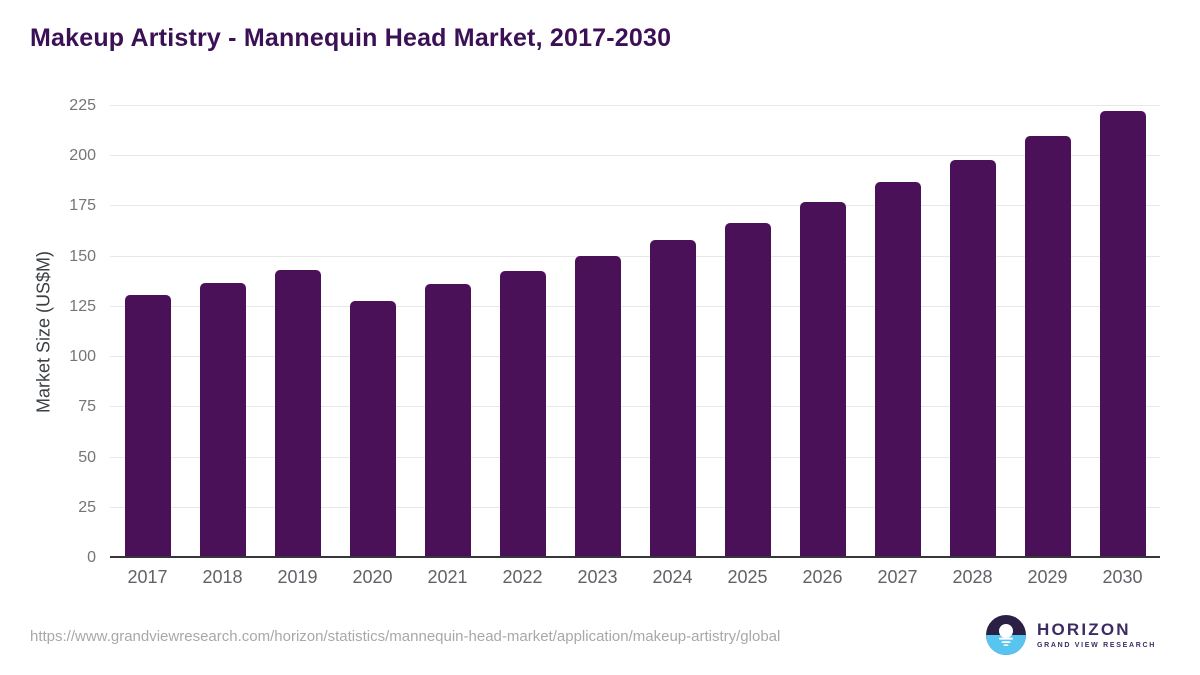 The image size is (1200, 675). What do you see at coordinates (222, 577) in the screenshot?
I see `x-tick-label-2018: 2018` at bounding box center [222, 577].